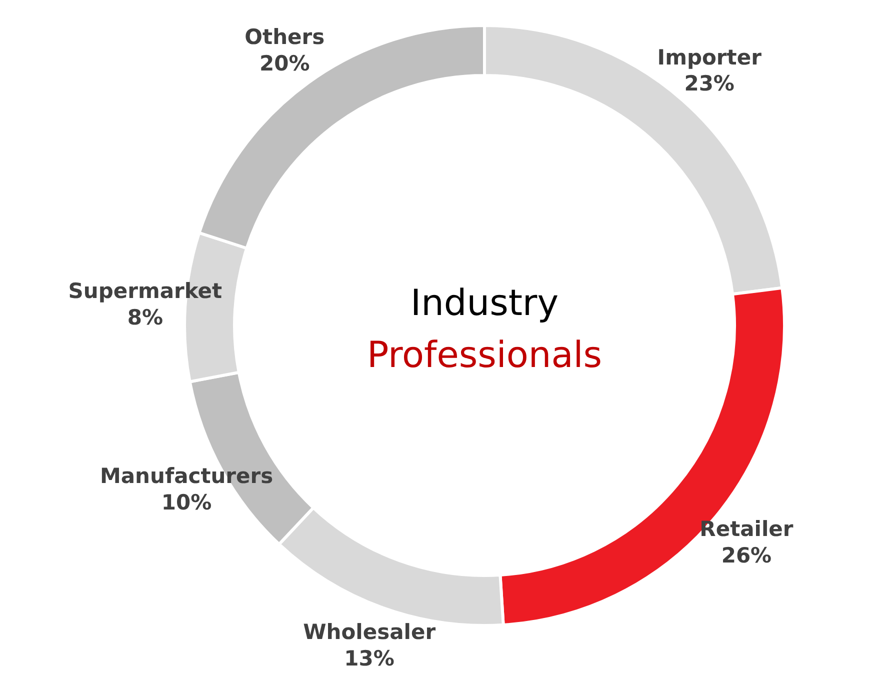 Image resolution: width=884 pixels, height=685 pixels. Describe the element at coordinates (709, 84) in the screenshot. I see `data-label: 23%` at that location.